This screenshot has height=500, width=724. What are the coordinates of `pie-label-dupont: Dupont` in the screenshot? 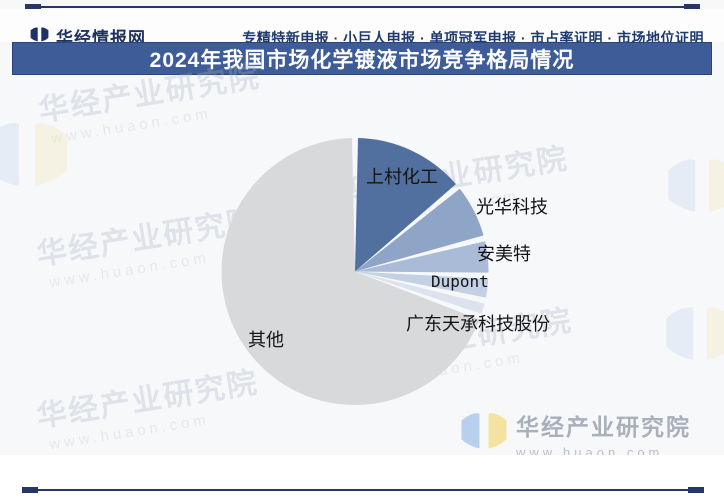 It's located at (460, 281).